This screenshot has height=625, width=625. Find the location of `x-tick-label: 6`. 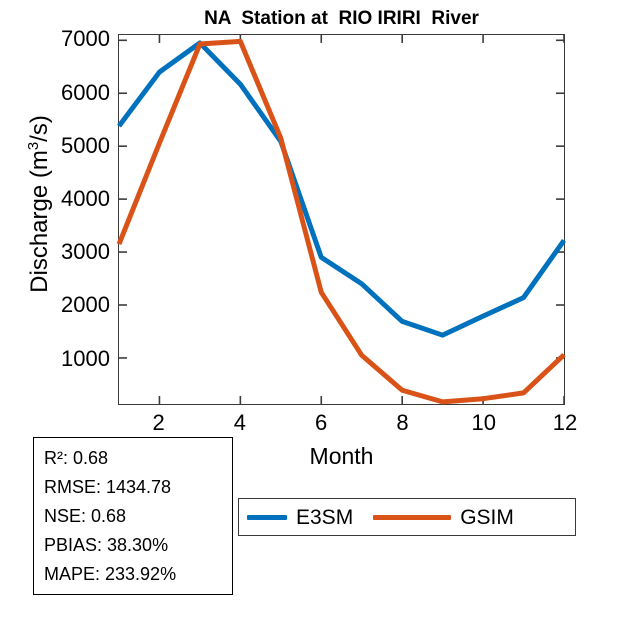

x-tick-label: 6 is located at coordinates (321, 422).